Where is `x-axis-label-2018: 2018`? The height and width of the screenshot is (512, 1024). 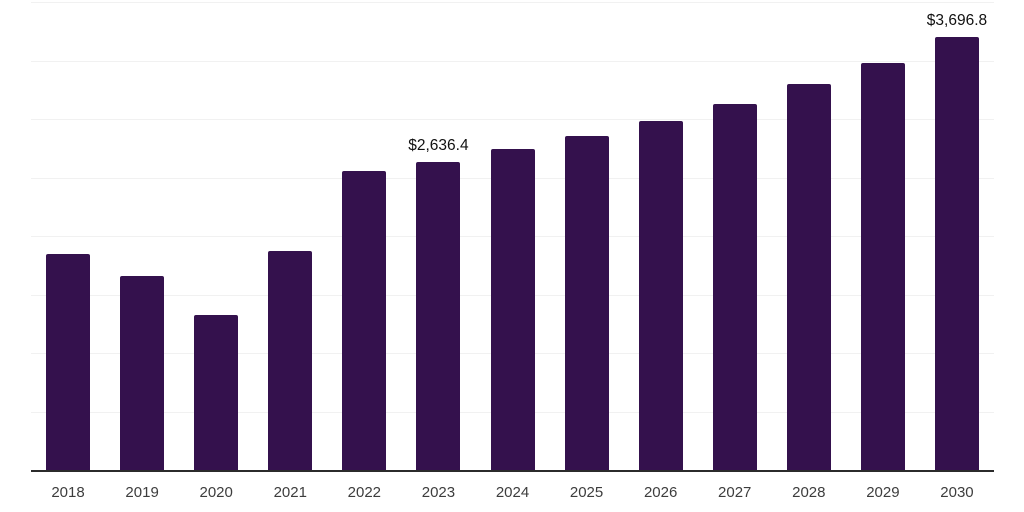
x-axis-label-2018: 2018 is located at coordinates (68, 492).